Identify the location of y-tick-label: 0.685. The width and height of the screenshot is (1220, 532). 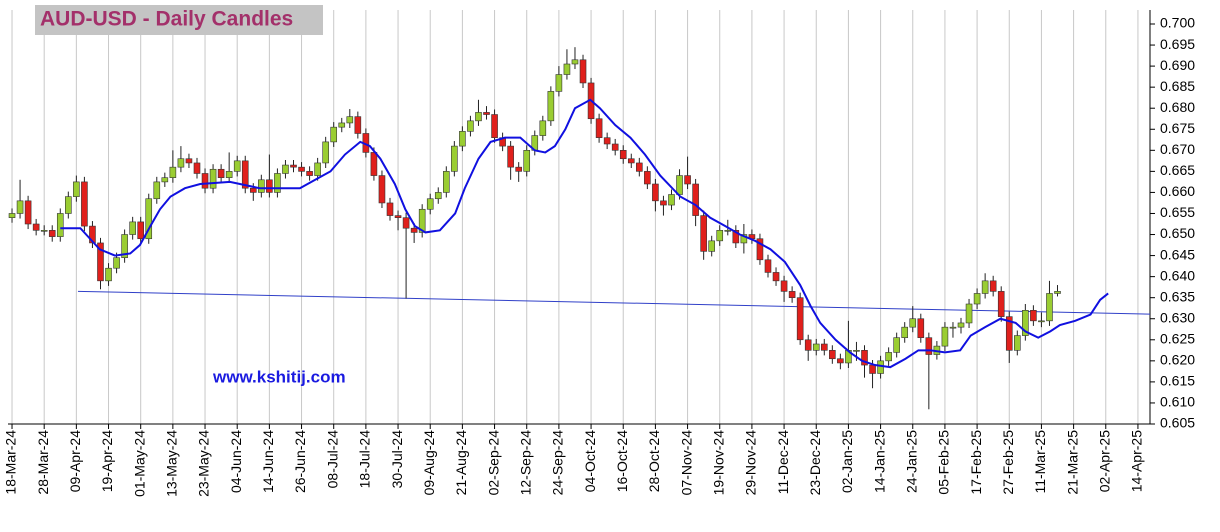
(1177, 86).